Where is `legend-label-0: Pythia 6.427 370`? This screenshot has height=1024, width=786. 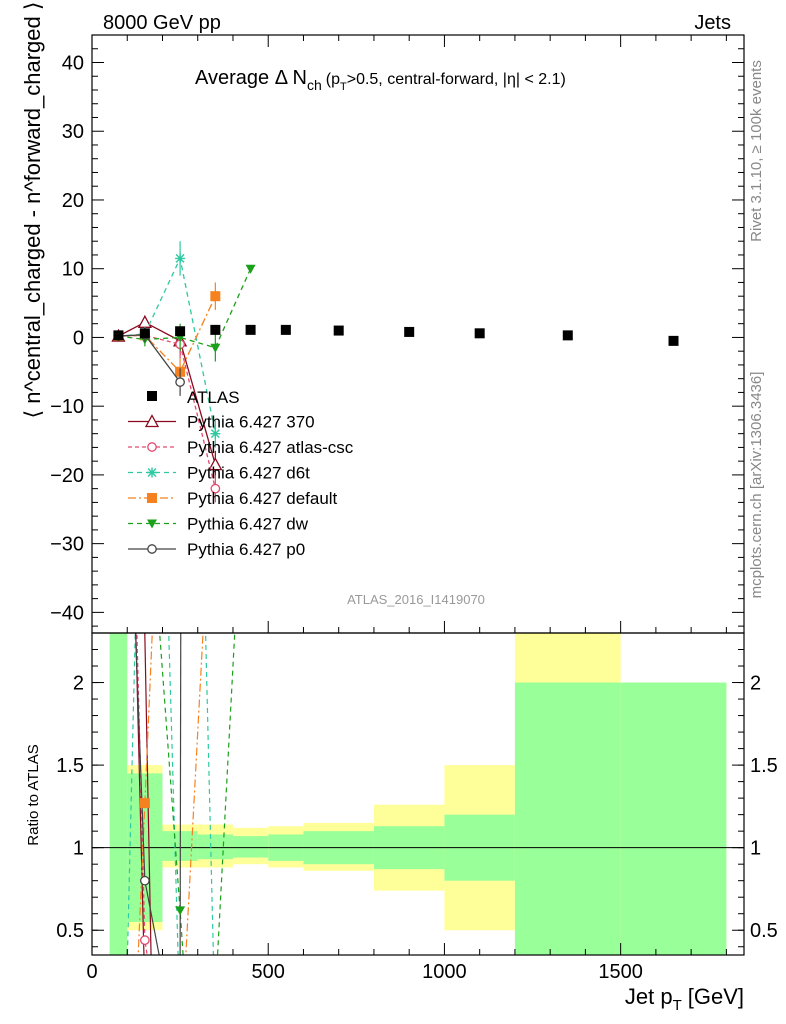 legend-label-0: Pythia 6.427 370 is located at coordinates (251, 422).